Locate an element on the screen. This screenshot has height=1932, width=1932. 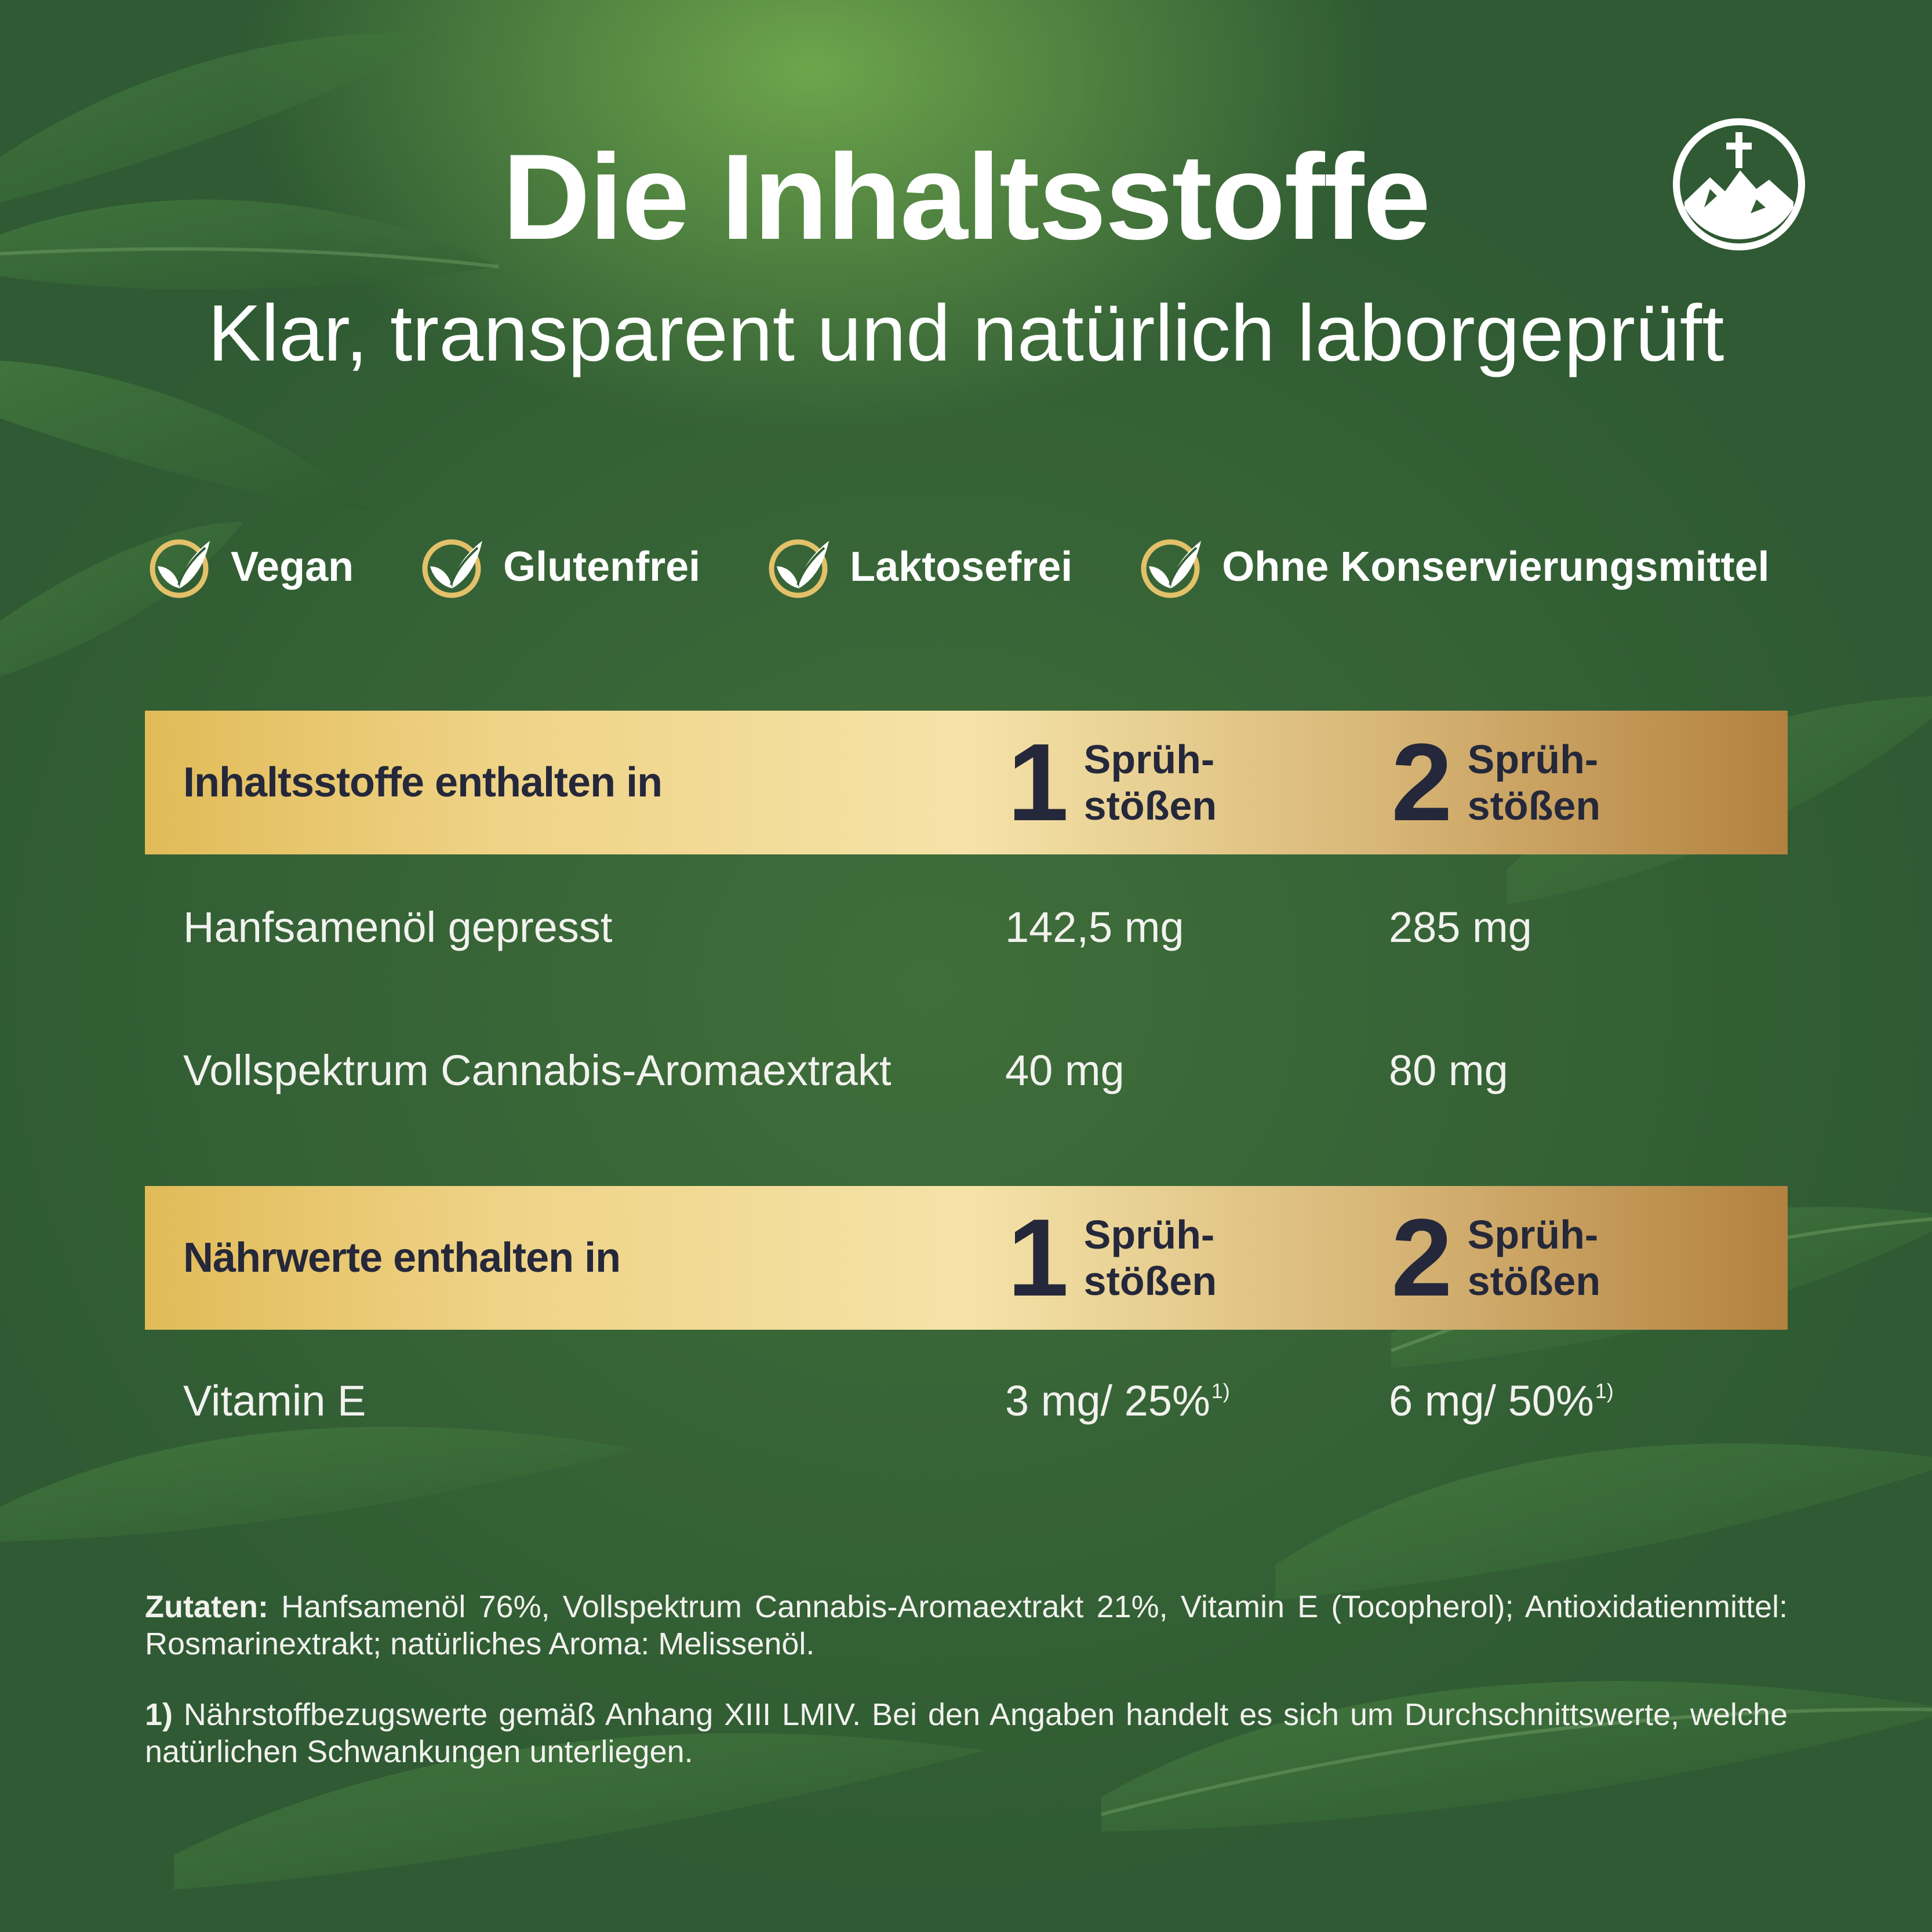
nutrient-name: Vitamin E is located at coordinates (274, 1401).